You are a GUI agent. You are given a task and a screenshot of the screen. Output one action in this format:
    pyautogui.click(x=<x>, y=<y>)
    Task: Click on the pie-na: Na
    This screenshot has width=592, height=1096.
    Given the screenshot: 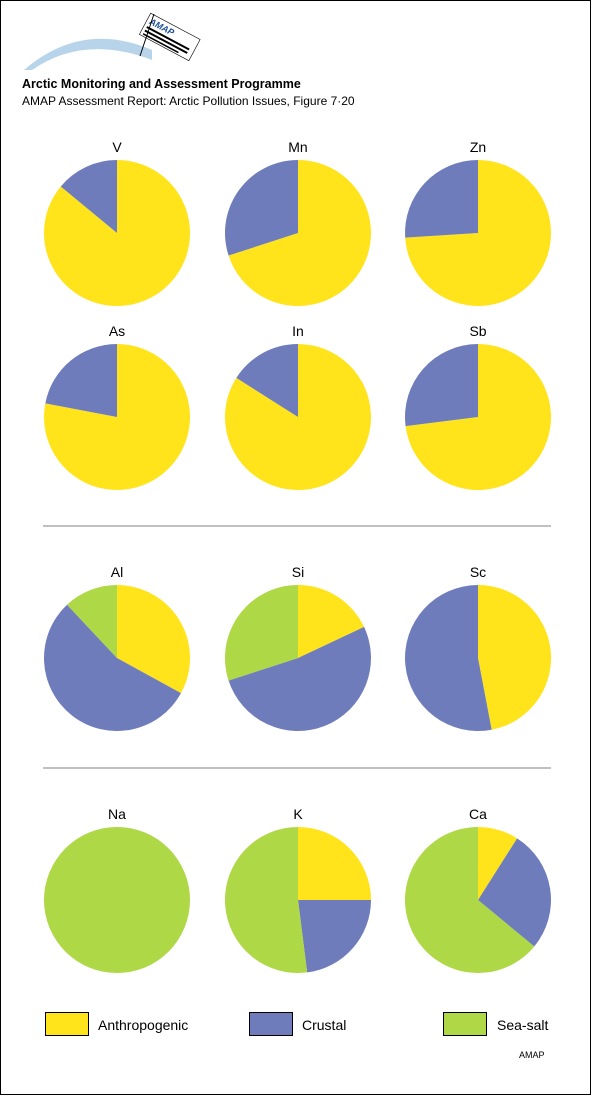 What is the action you would take?
    pyautogui.click(x=117, y=889)
    